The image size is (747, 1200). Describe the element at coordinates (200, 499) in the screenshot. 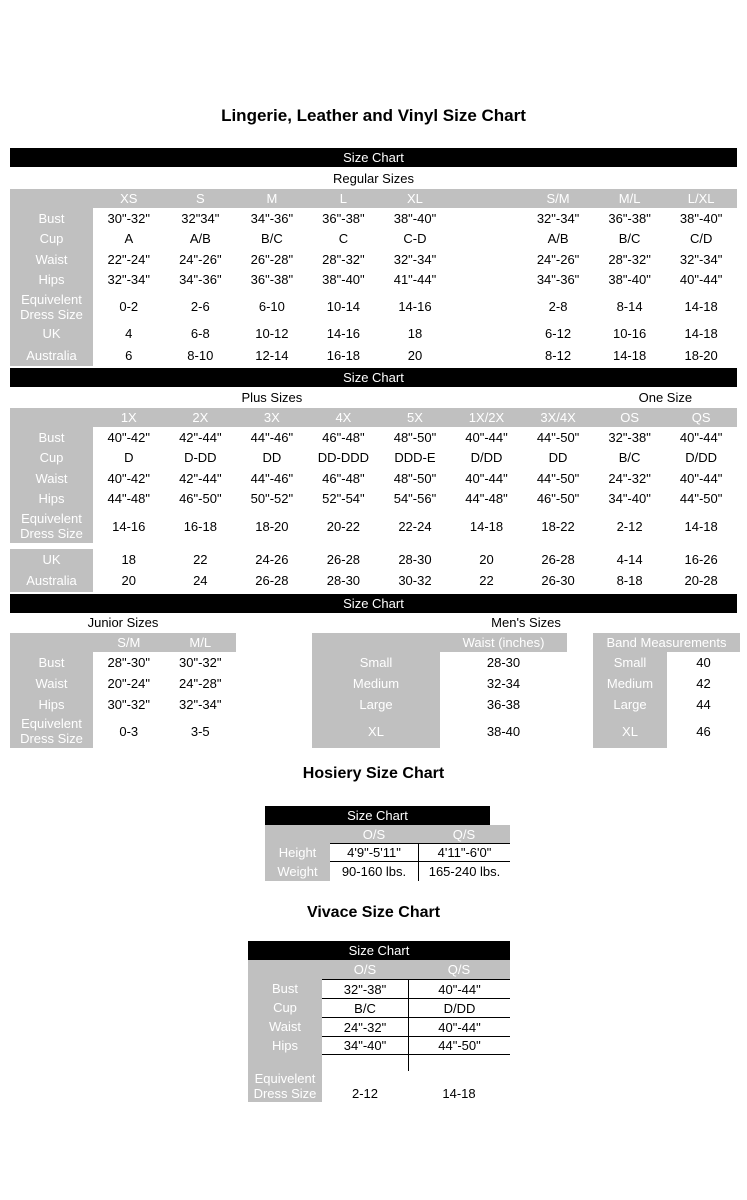

I see `table-cell: 46"-50"` at that location.